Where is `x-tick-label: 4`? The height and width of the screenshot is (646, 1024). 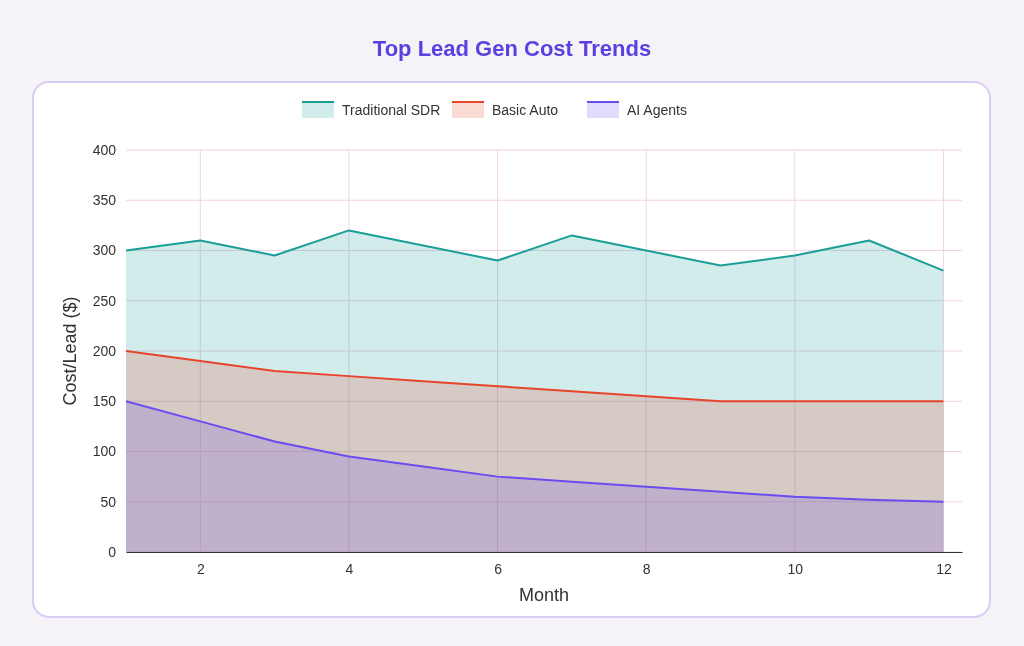
x-tick-label: 4 is located at coordinates (349, 568).